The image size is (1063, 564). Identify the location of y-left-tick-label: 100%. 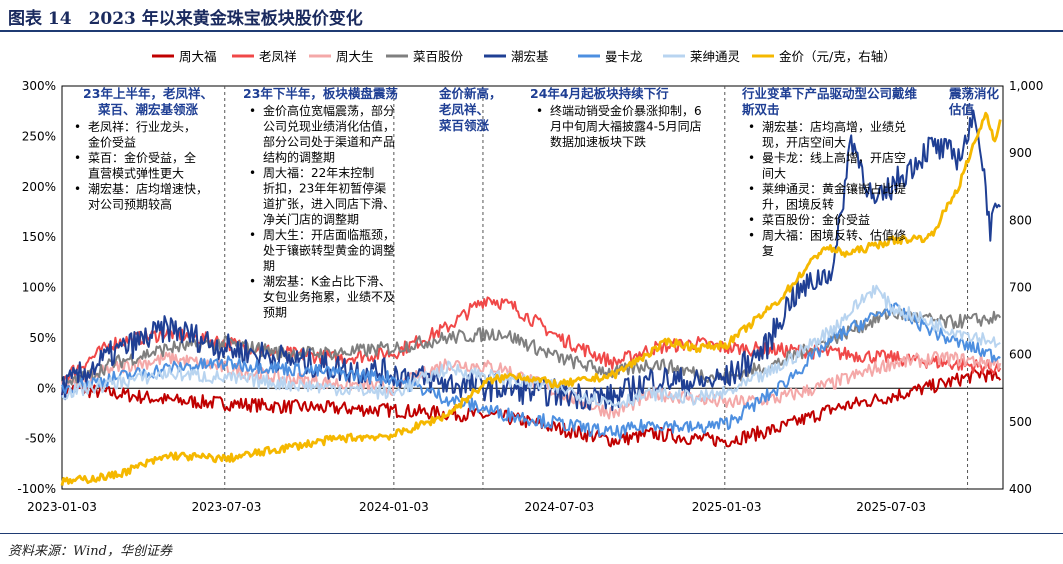
(39, 288).